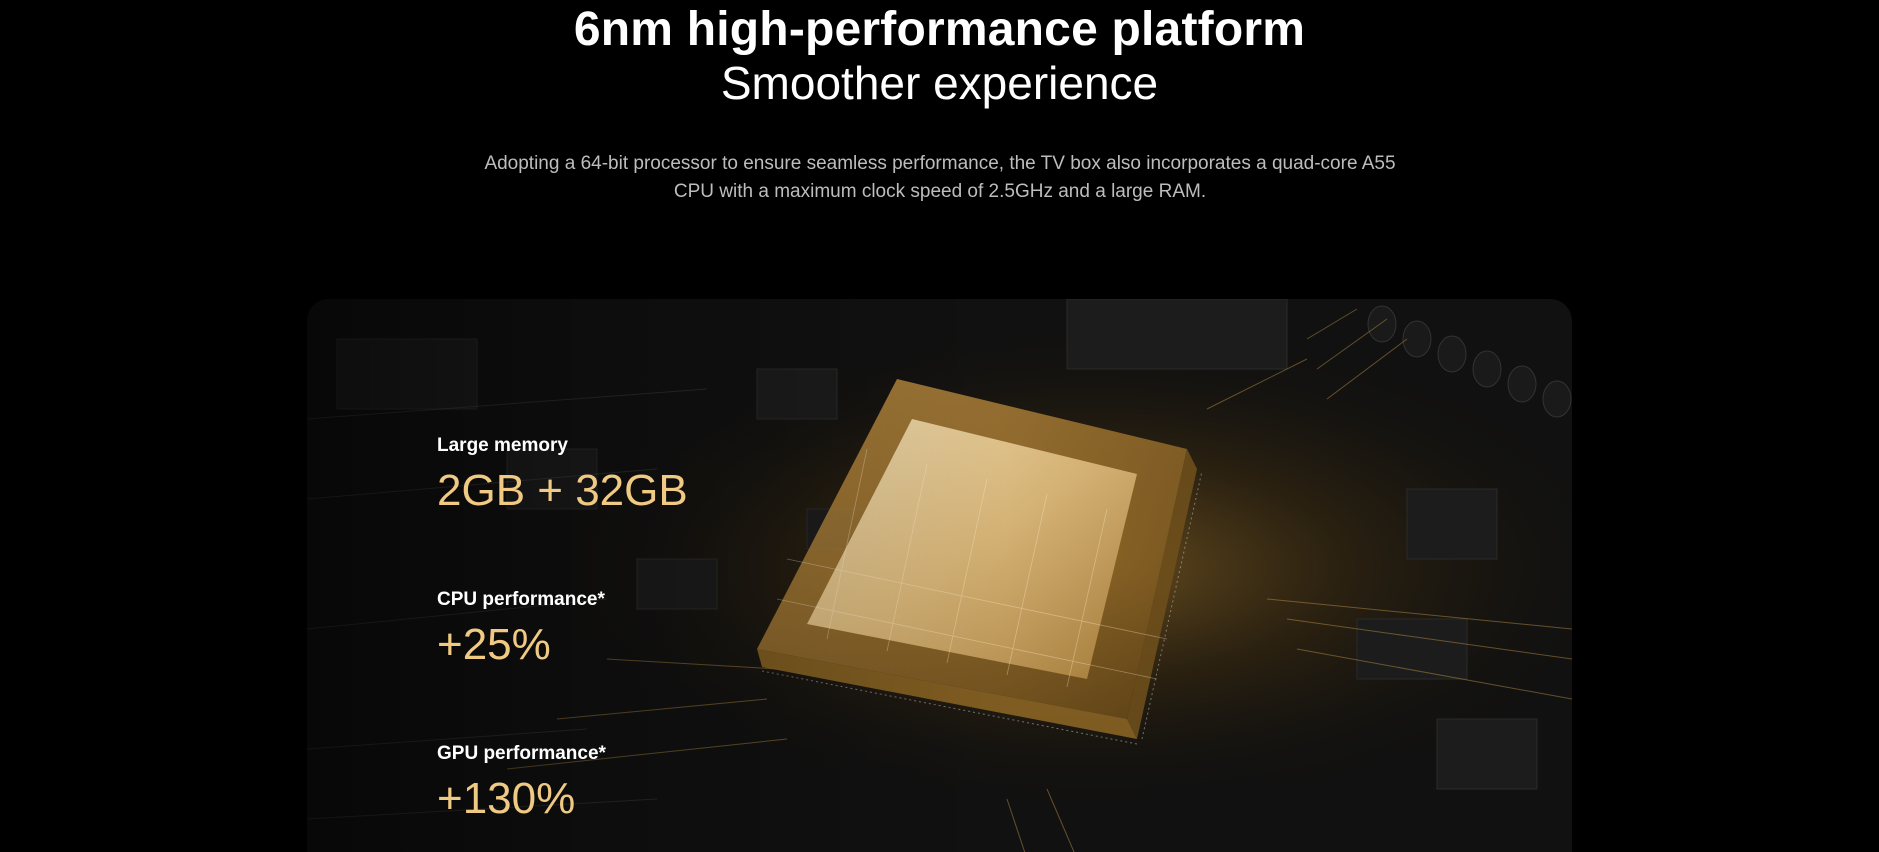  I want to click on spec-label: GPU performance*, so click(521, 753).